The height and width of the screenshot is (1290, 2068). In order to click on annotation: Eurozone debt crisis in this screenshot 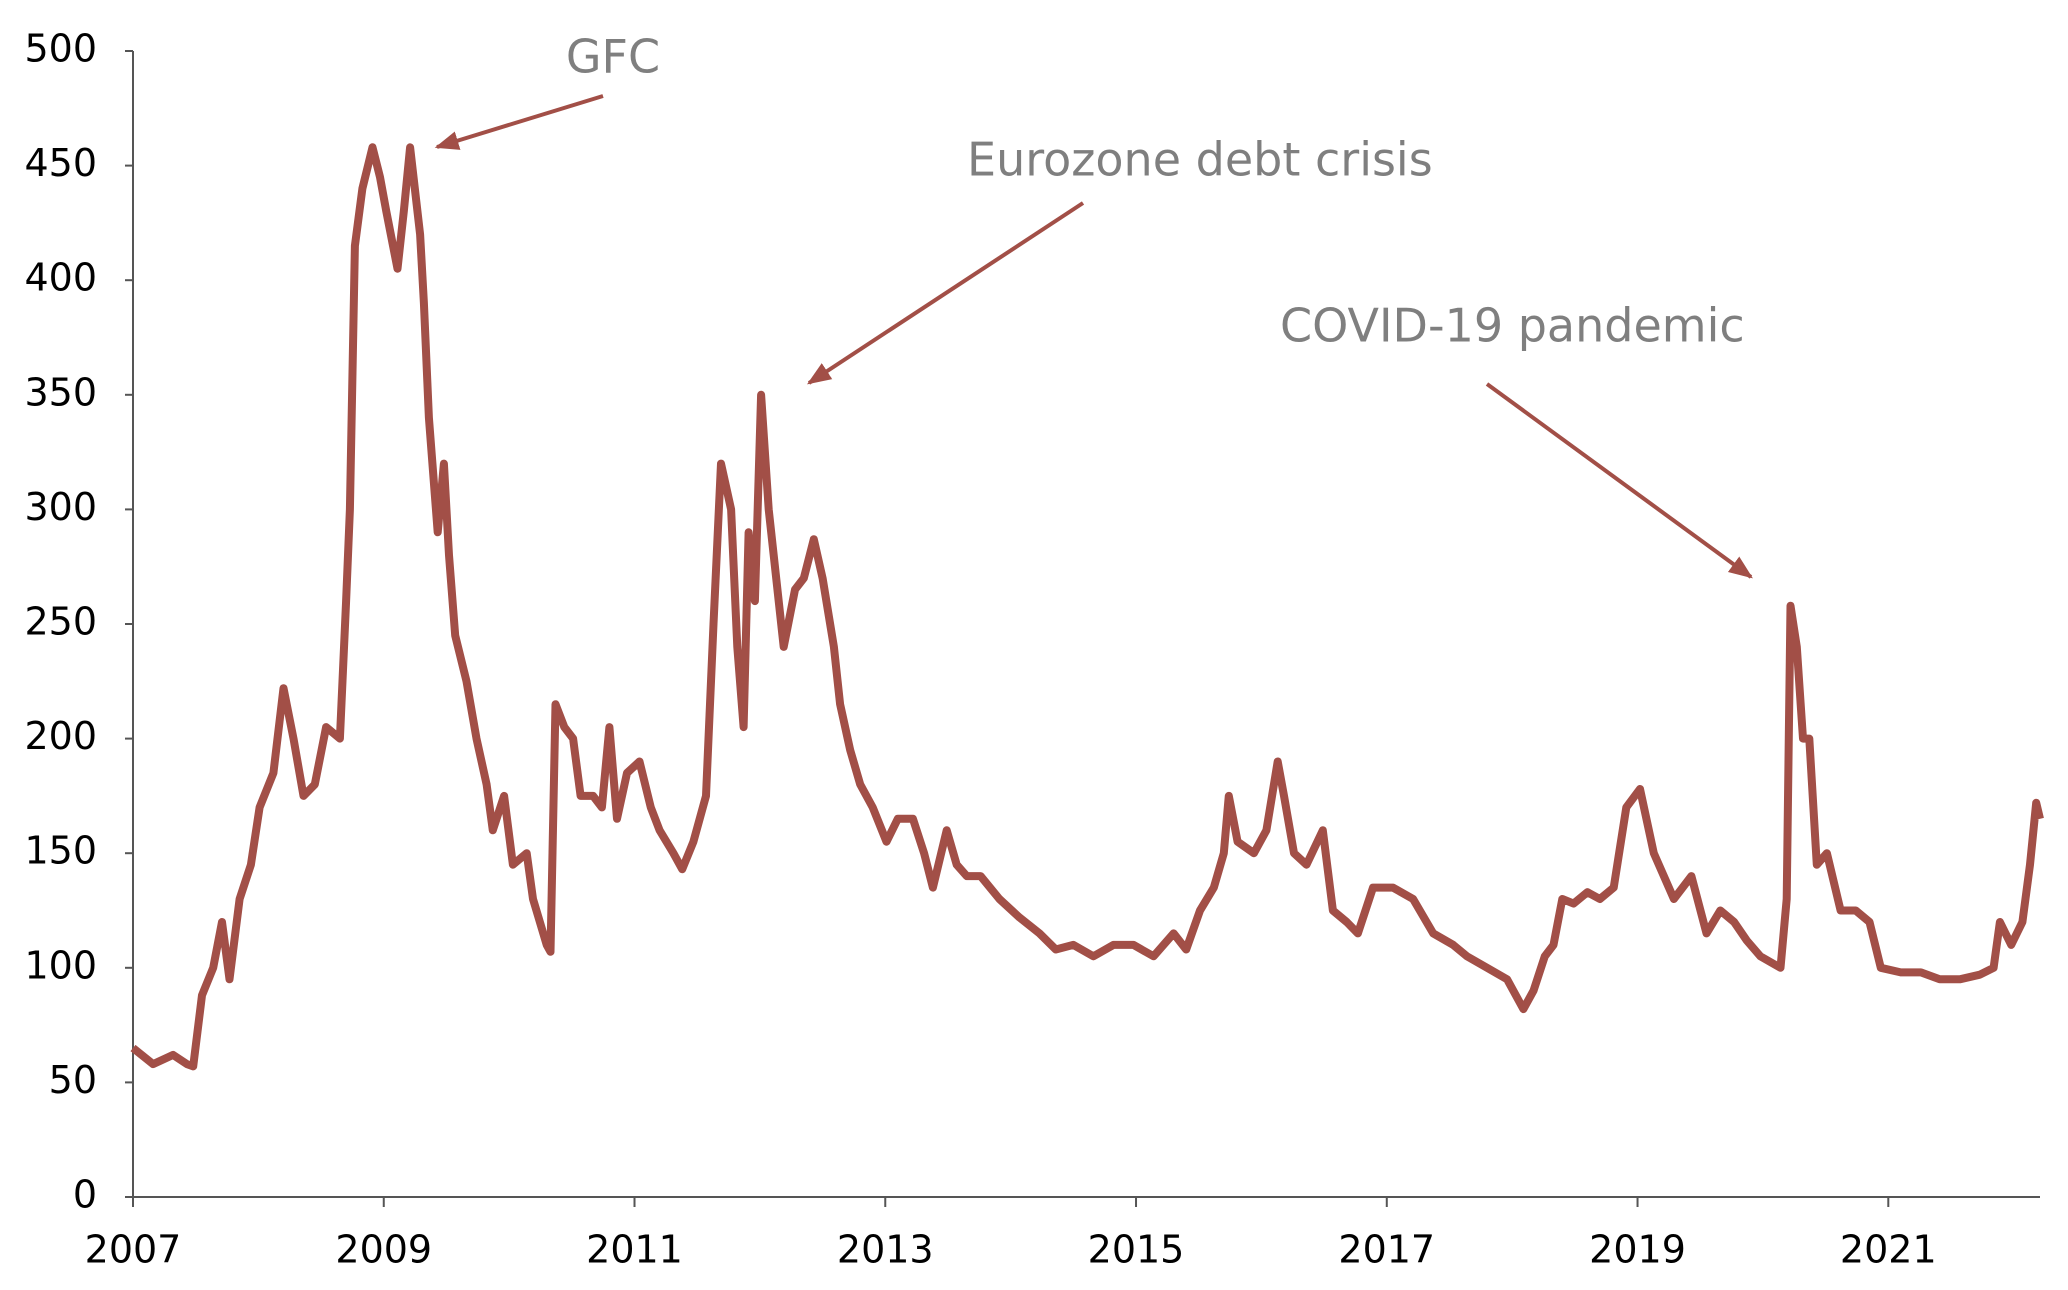, I will do `click(1200, 160)`.